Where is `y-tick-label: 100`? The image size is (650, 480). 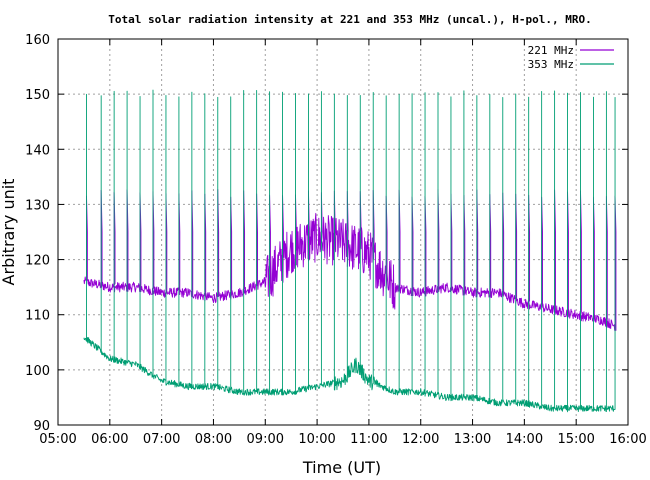
y-tick-label: 100 is located at coordinates (37, 371).